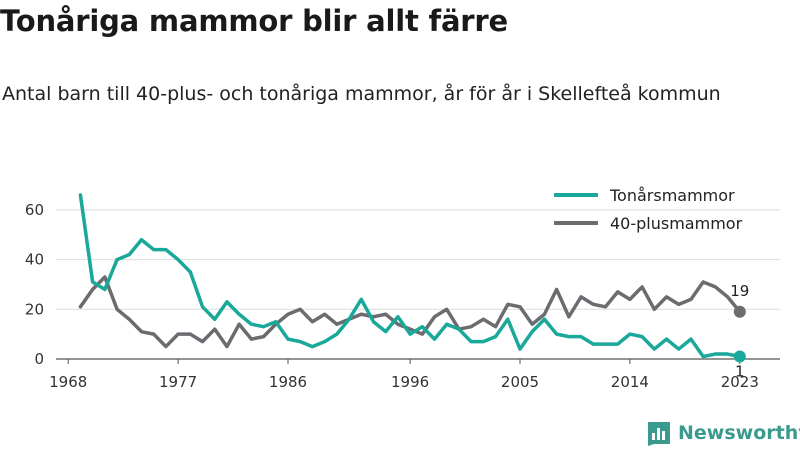 The width and height of the screenshot is (800, 450). Describe the element at coordinates (34, 284) in the screenshot. I see `y-axis: 0 20 40 60` at that location.